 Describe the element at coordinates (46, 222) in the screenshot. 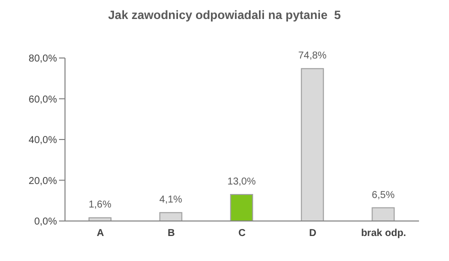

I see `y-tick-label: 0,0%` at that location.